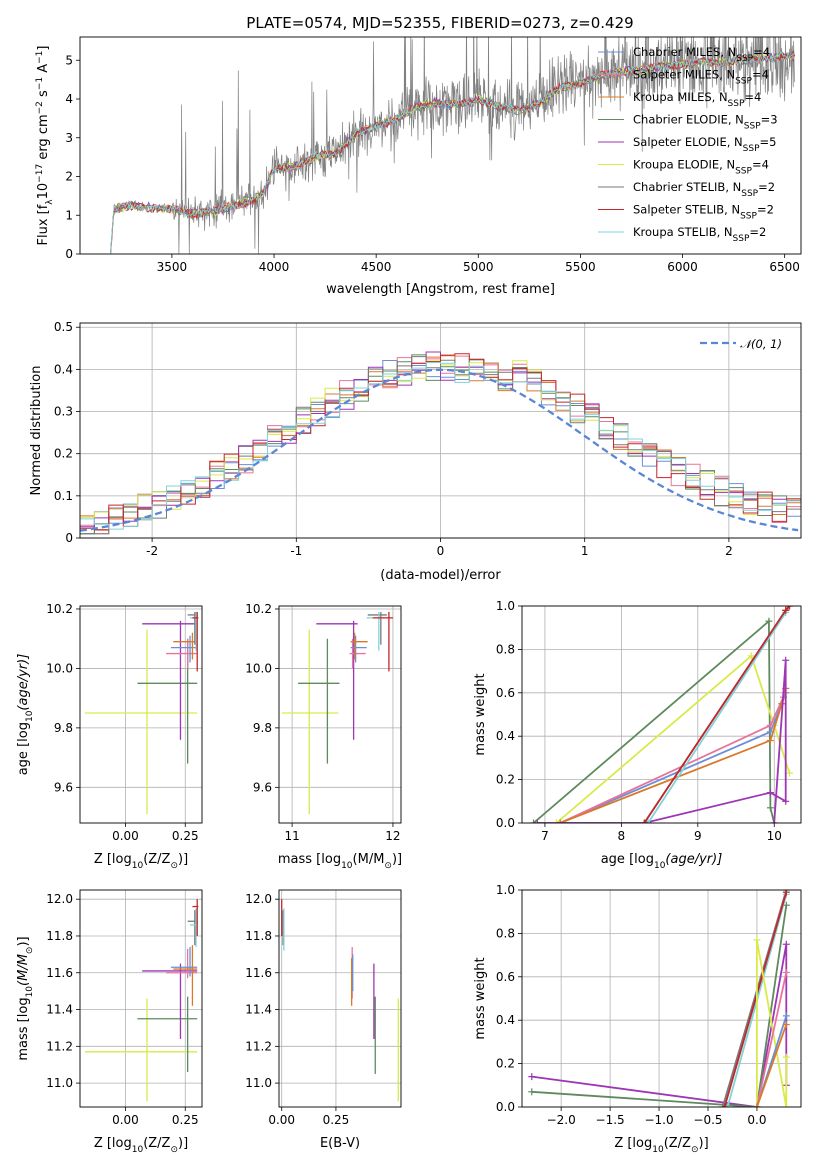  Describe the element at coordinates (751, 149) in the screenshot. I see `legend-entry-part: SSP` at that location.